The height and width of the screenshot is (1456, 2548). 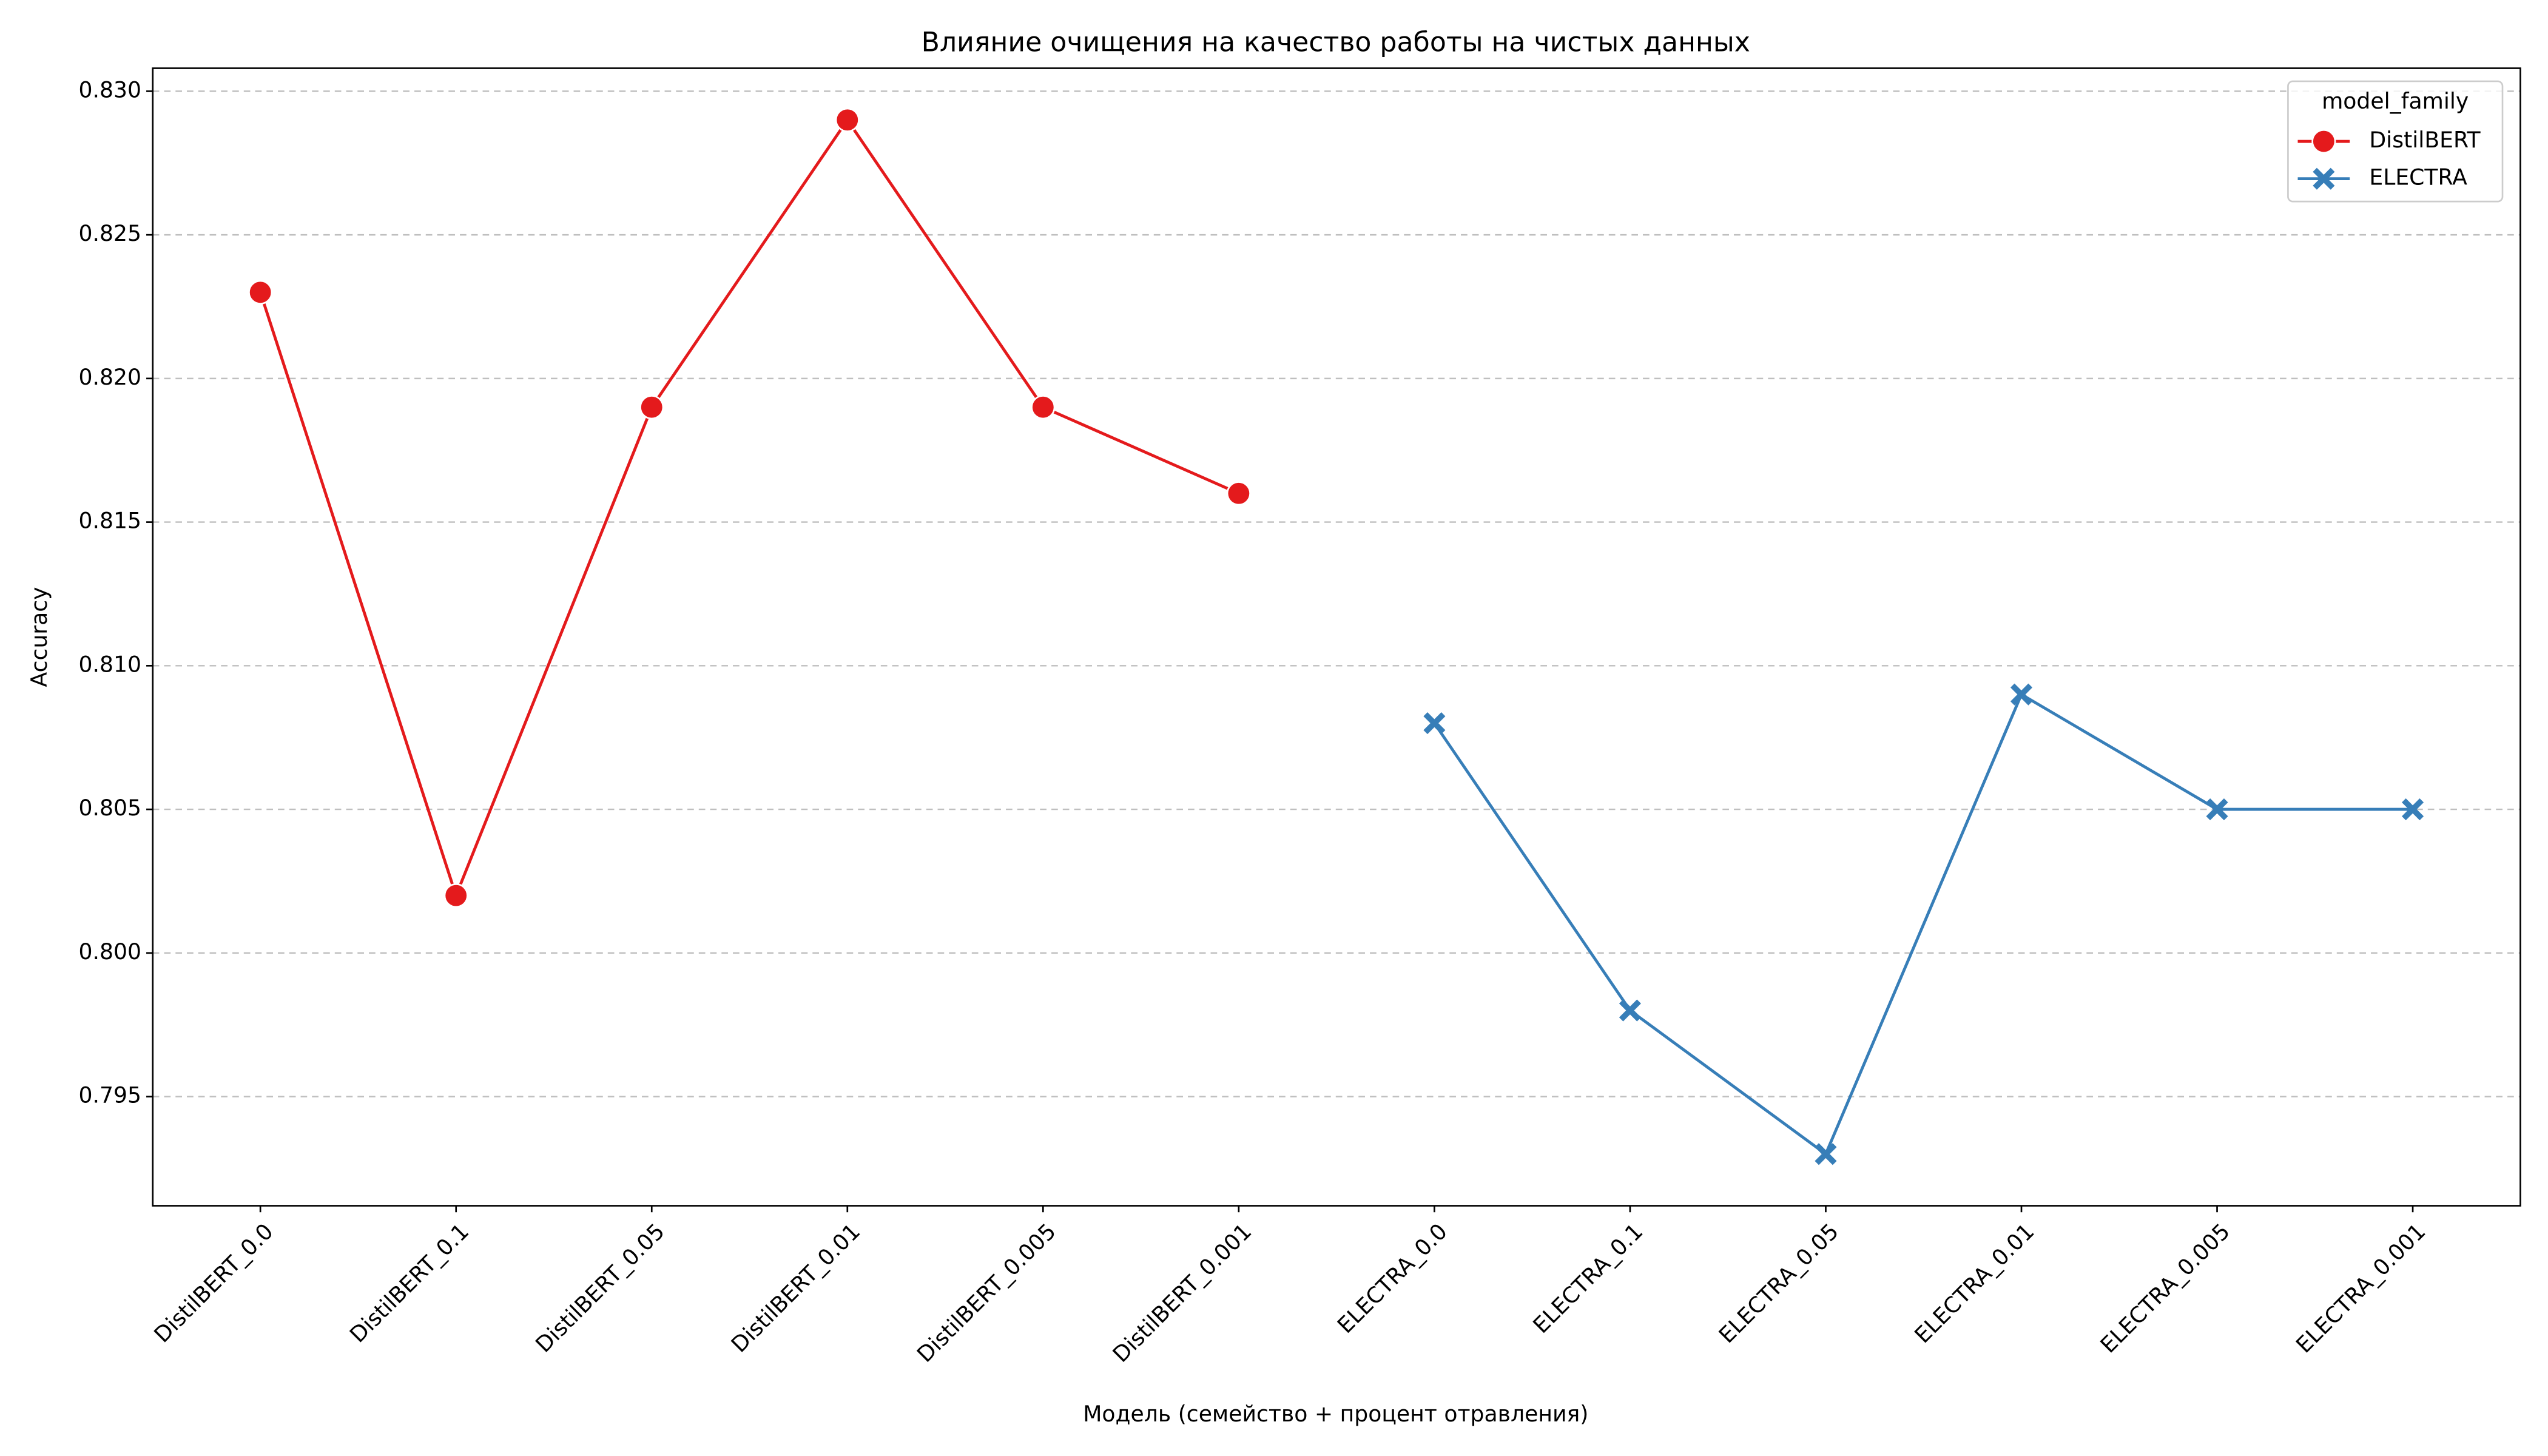 What do you see at coordinates (110, 664) in the screenshot?
I see `y-tick-label: 0.810` at bounding box center [110, 664].